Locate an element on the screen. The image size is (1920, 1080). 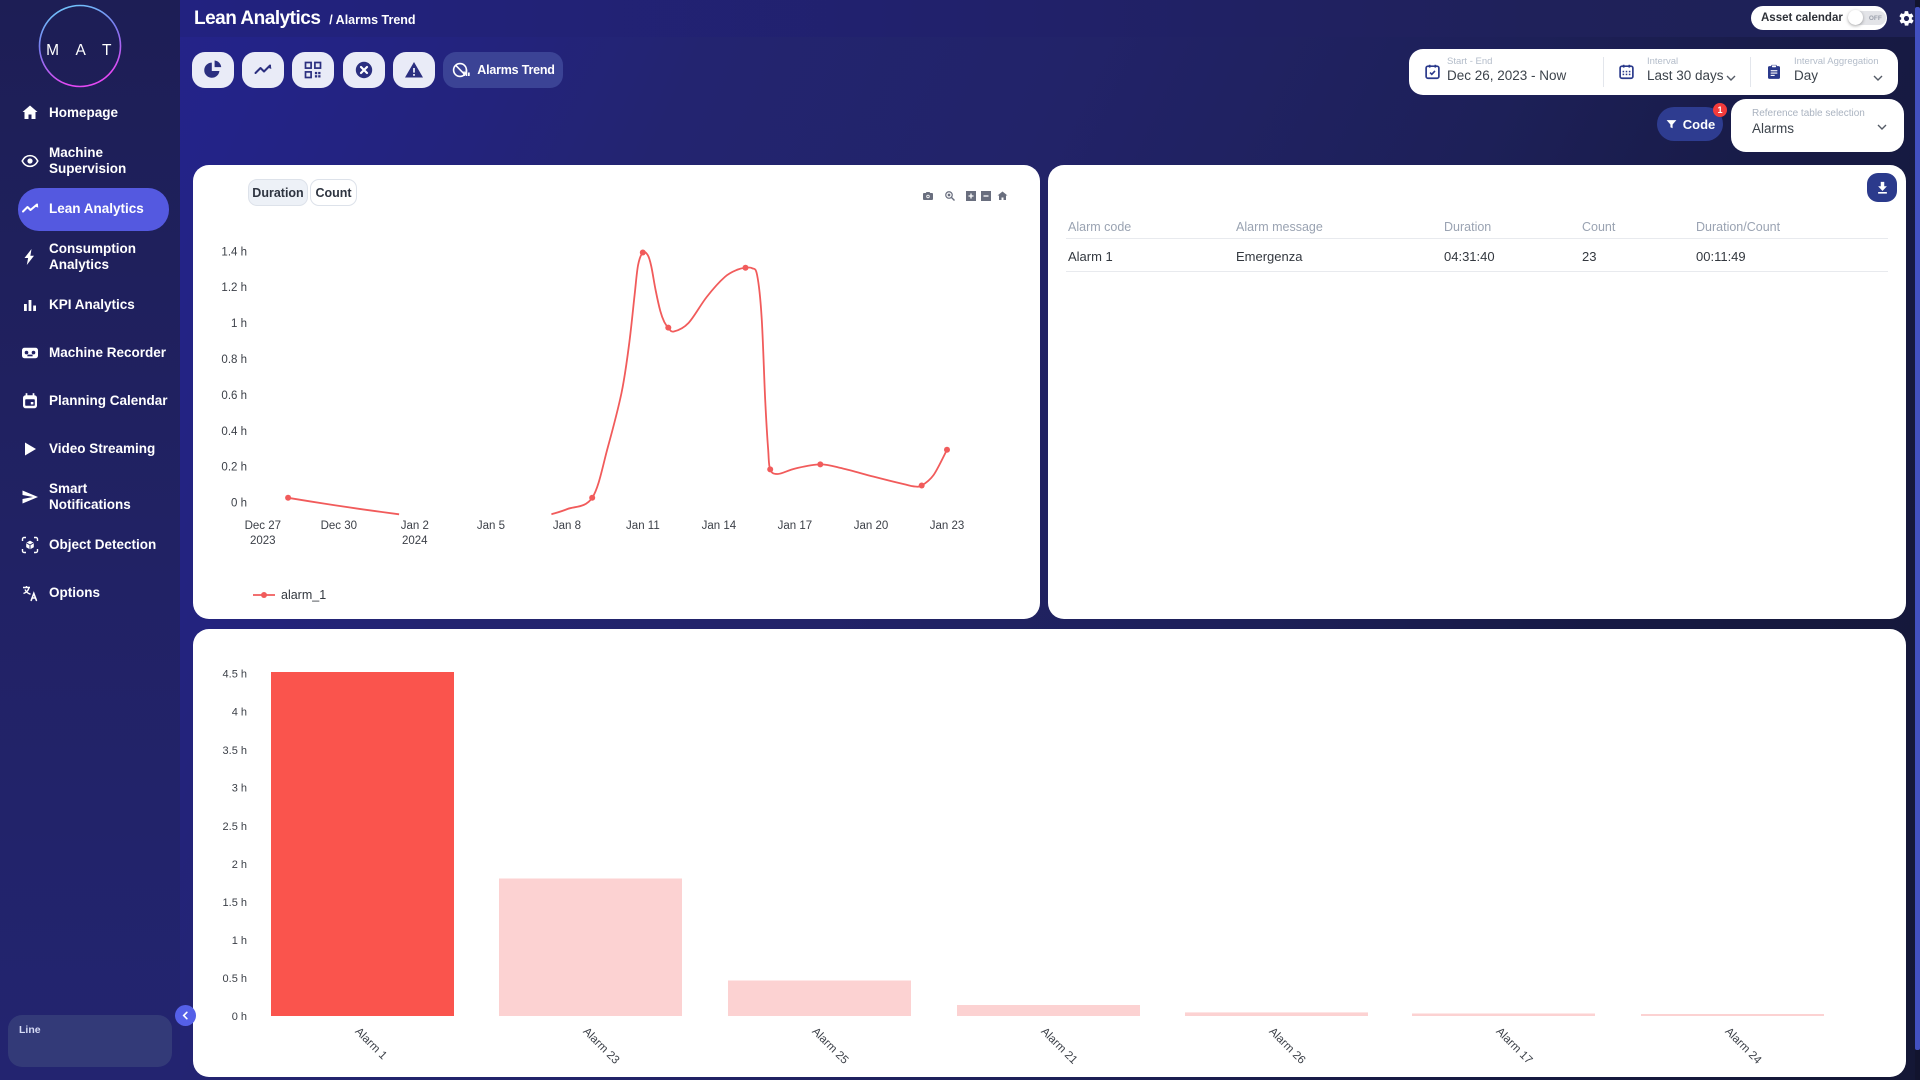
svg-text: Dec 27 is located at coordinates (263, 526).